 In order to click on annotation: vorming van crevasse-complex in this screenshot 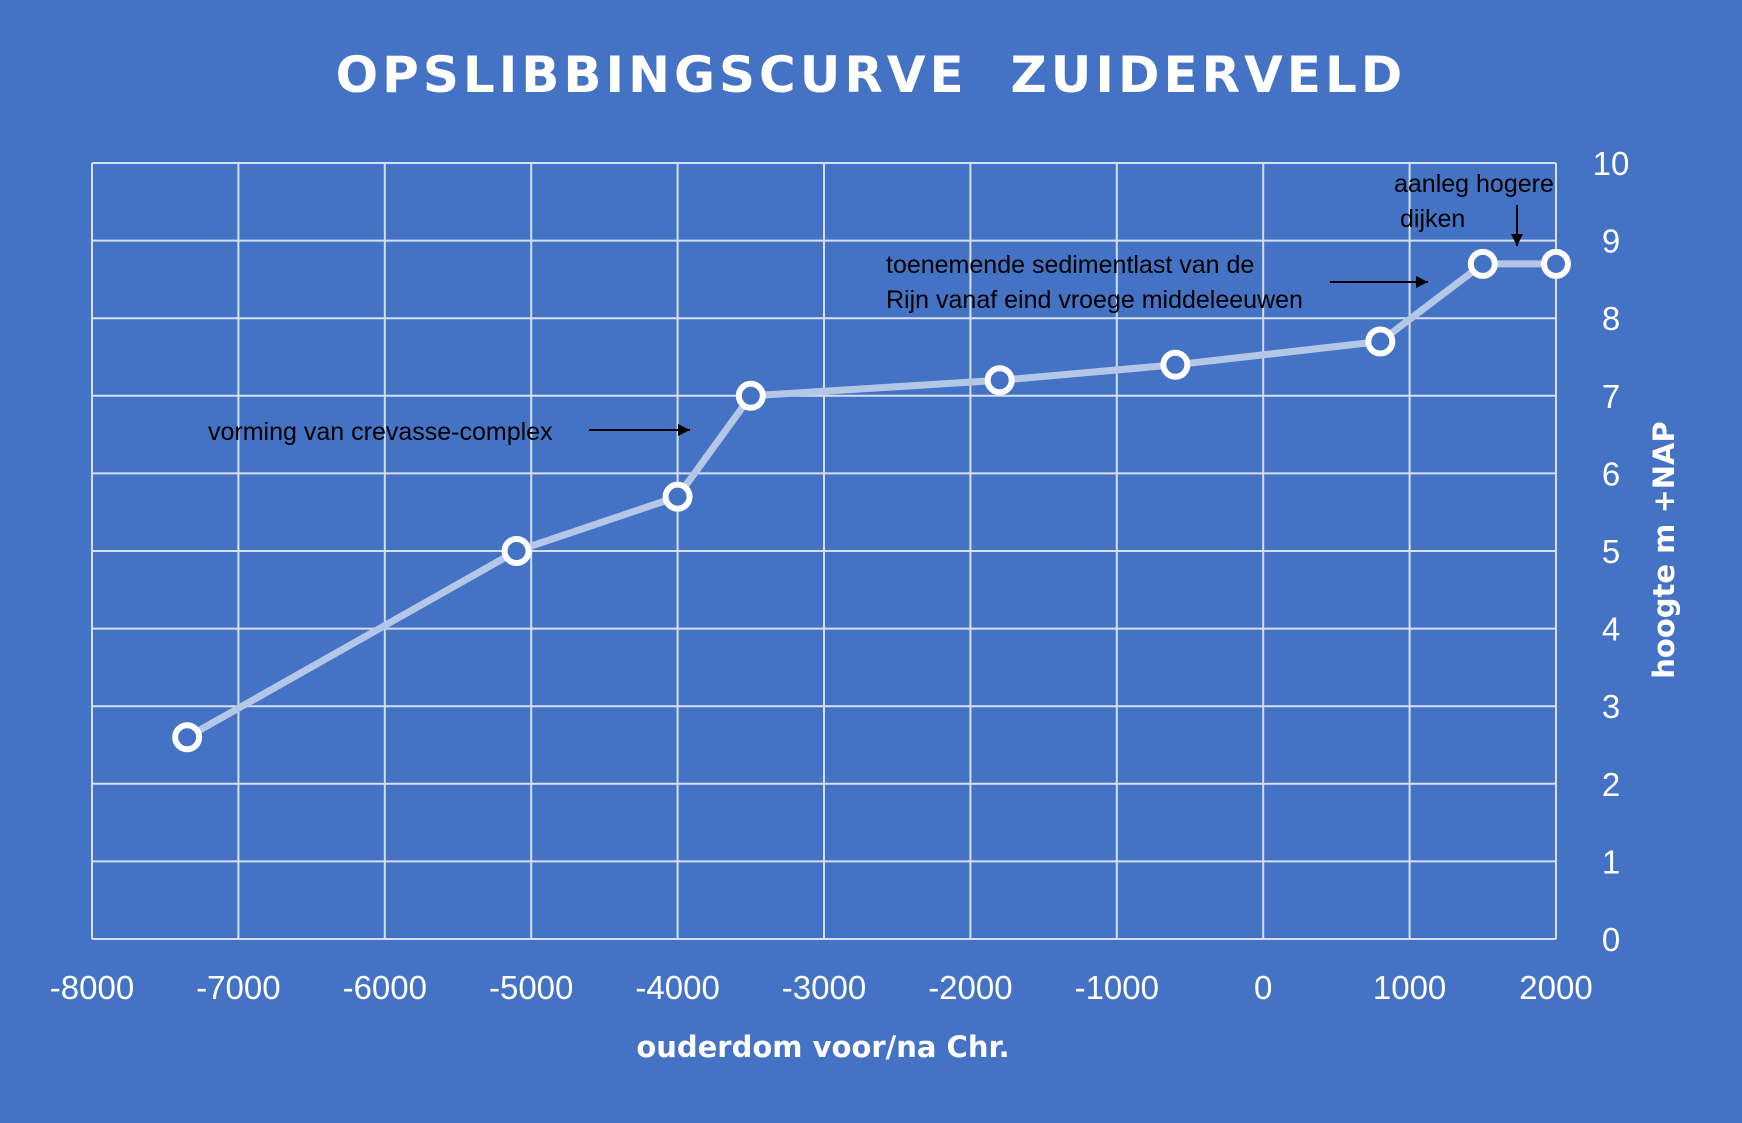, I will do `click(449, 432)`.